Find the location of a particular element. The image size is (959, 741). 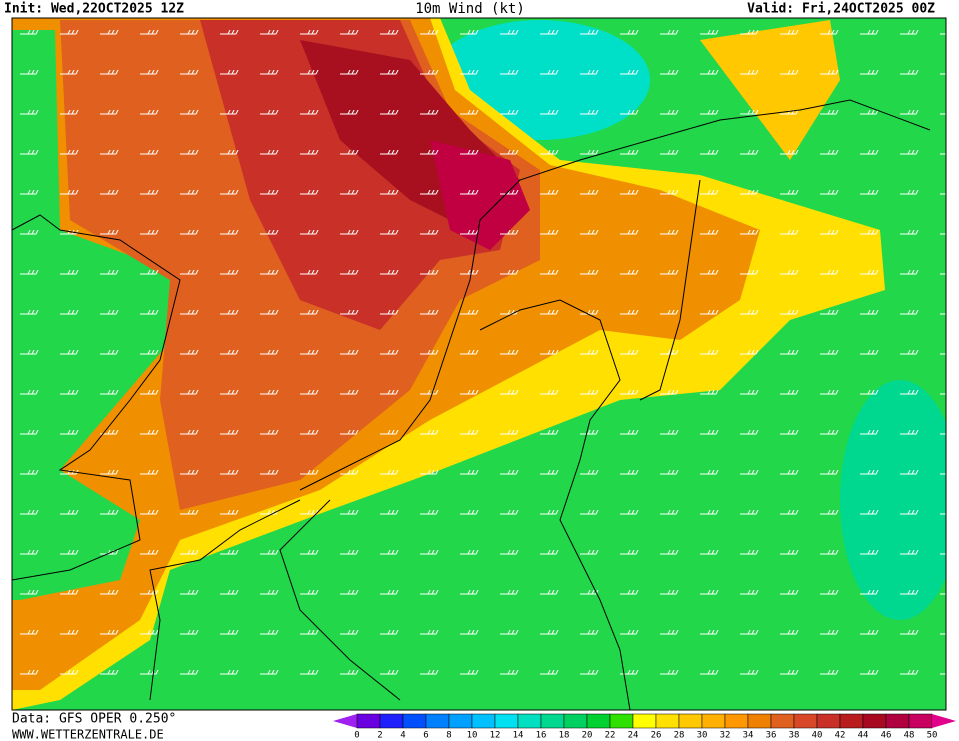

colorbar-label: 42 is located at coordinates (840, 736).